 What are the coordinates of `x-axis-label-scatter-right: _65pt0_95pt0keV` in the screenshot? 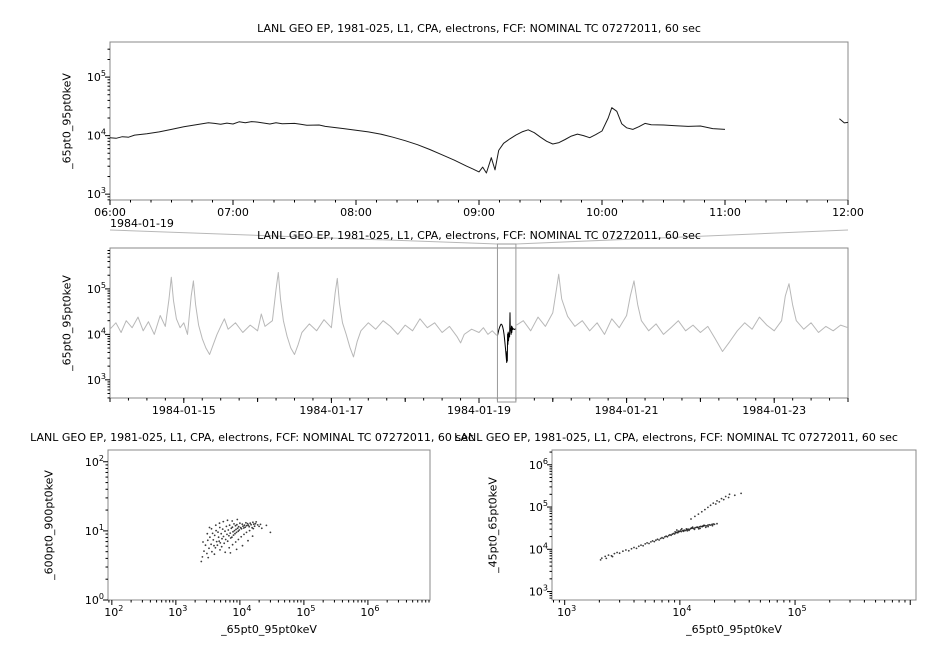 It's located at (734, 629).